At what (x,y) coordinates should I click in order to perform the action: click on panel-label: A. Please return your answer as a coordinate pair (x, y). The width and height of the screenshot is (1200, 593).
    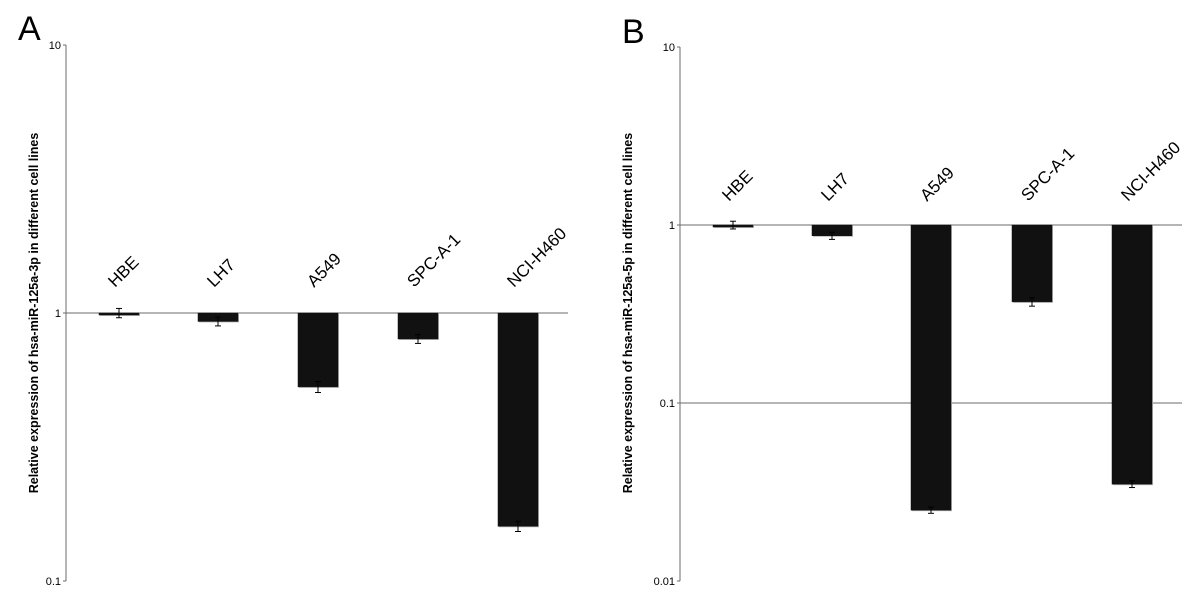
    Looking at the image, I should click on (29, 29).